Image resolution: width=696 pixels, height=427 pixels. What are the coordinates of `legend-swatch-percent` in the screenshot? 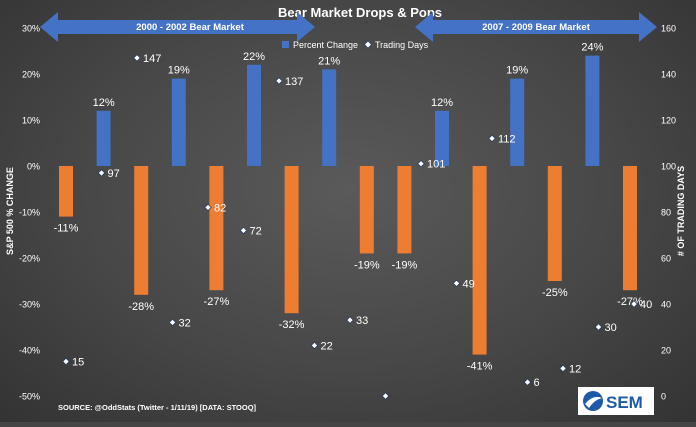 It's located at (285, 44).